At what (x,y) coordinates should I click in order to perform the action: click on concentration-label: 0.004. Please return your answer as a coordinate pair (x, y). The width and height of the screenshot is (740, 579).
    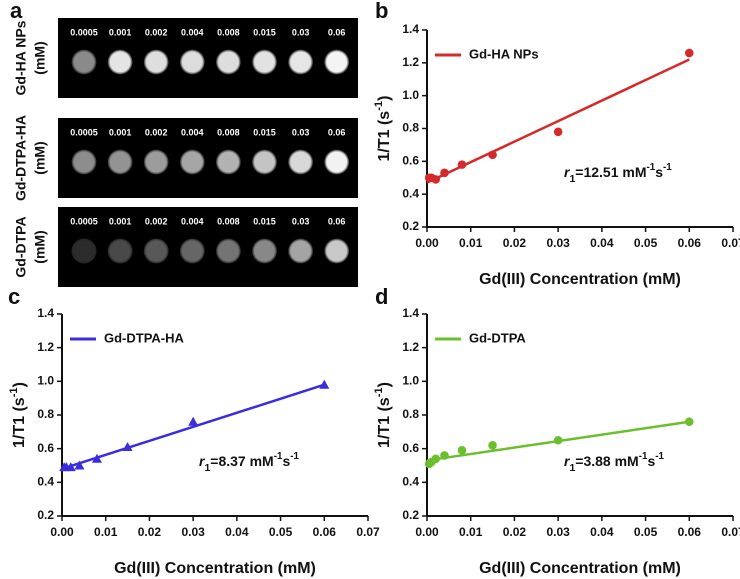
    Looking at the image, I should click on (192, 221).